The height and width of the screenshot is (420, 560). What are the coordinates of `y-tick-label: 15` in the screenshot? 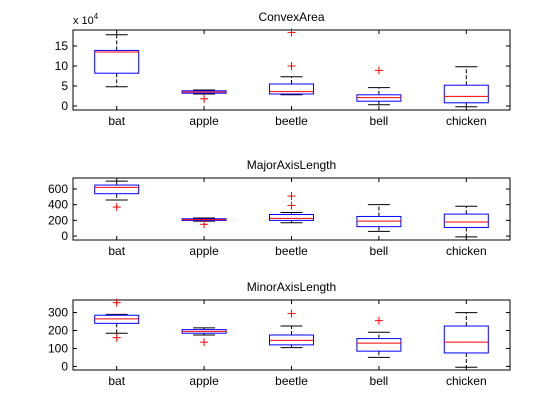 It's located at (62, 46).